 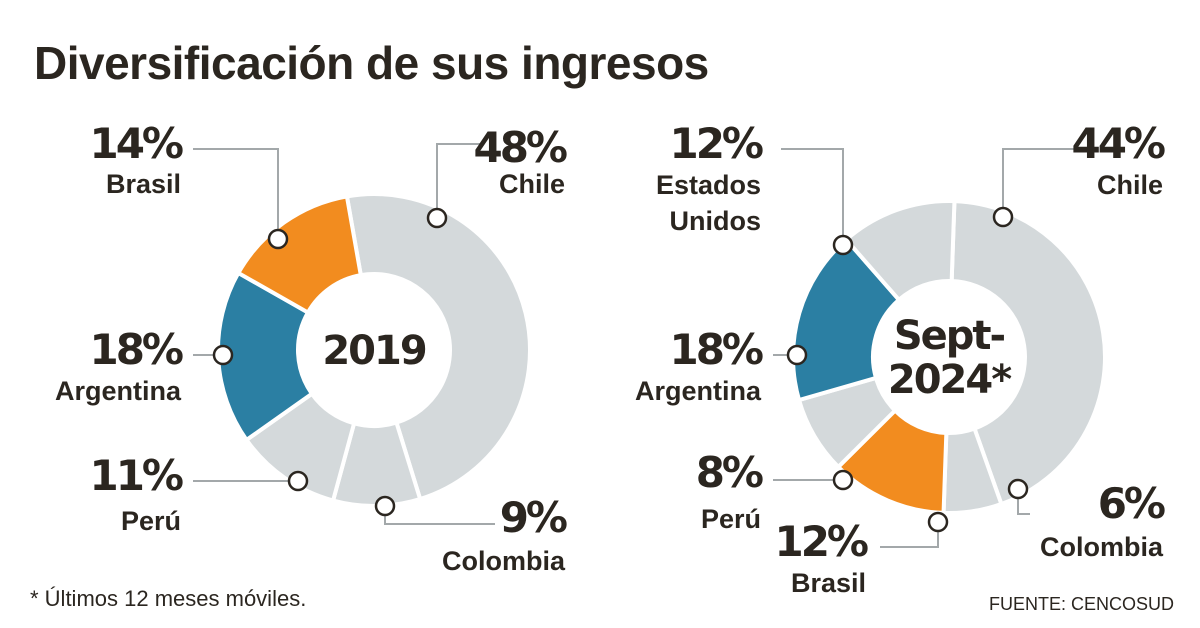 What do you see at coordinates (715, 143) in the screenshot?
I see `percent-label-estados-unidos: 12%` at bounding box center [715, 143].